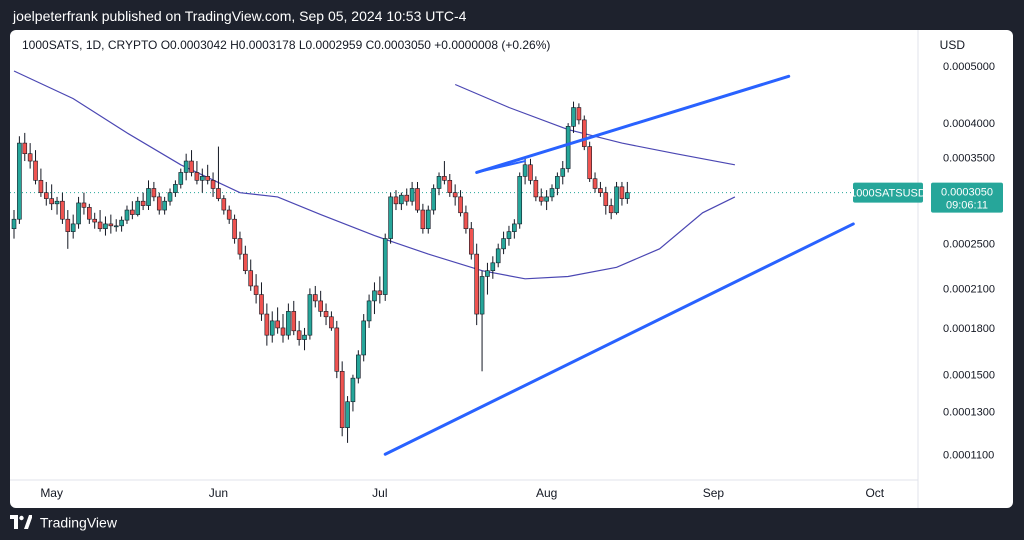 This screenshot has width=1024, height=540. Describe the element at coordinates (218, 493) in the screenshot. I see `time-tick-label: Jun` at that location.